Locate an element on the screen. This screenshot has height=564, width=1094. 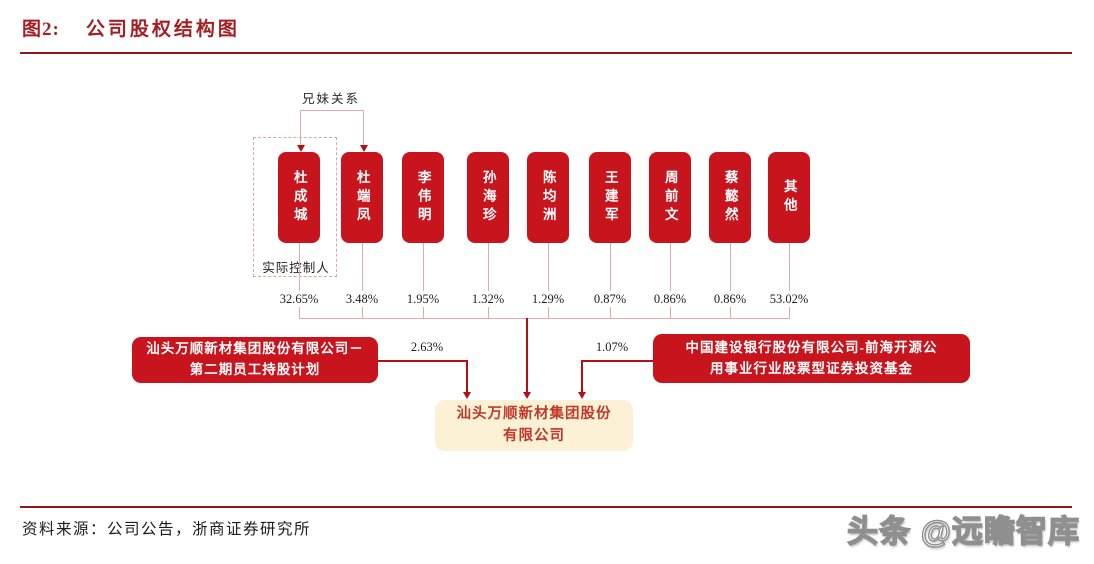
shareholder-box: 李伟明 is located at coordinates (423, 197).